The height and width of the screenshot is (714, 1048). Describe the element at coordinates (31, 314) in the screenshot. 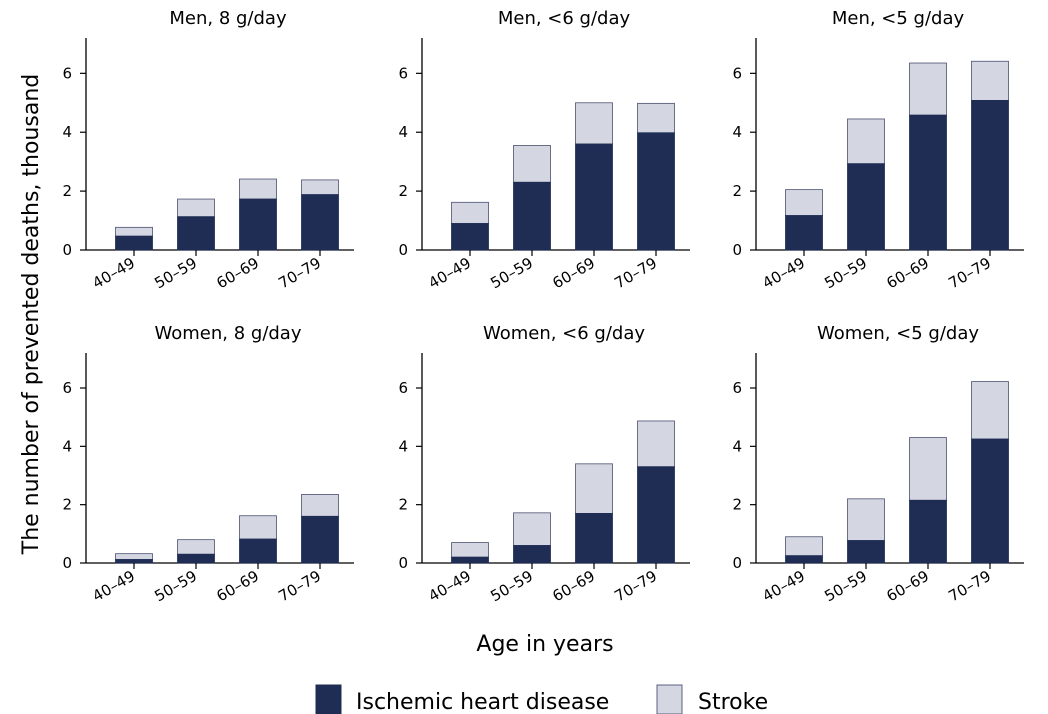

I see `y-axis-title: The number of prevented deaths, thousand` at that location.